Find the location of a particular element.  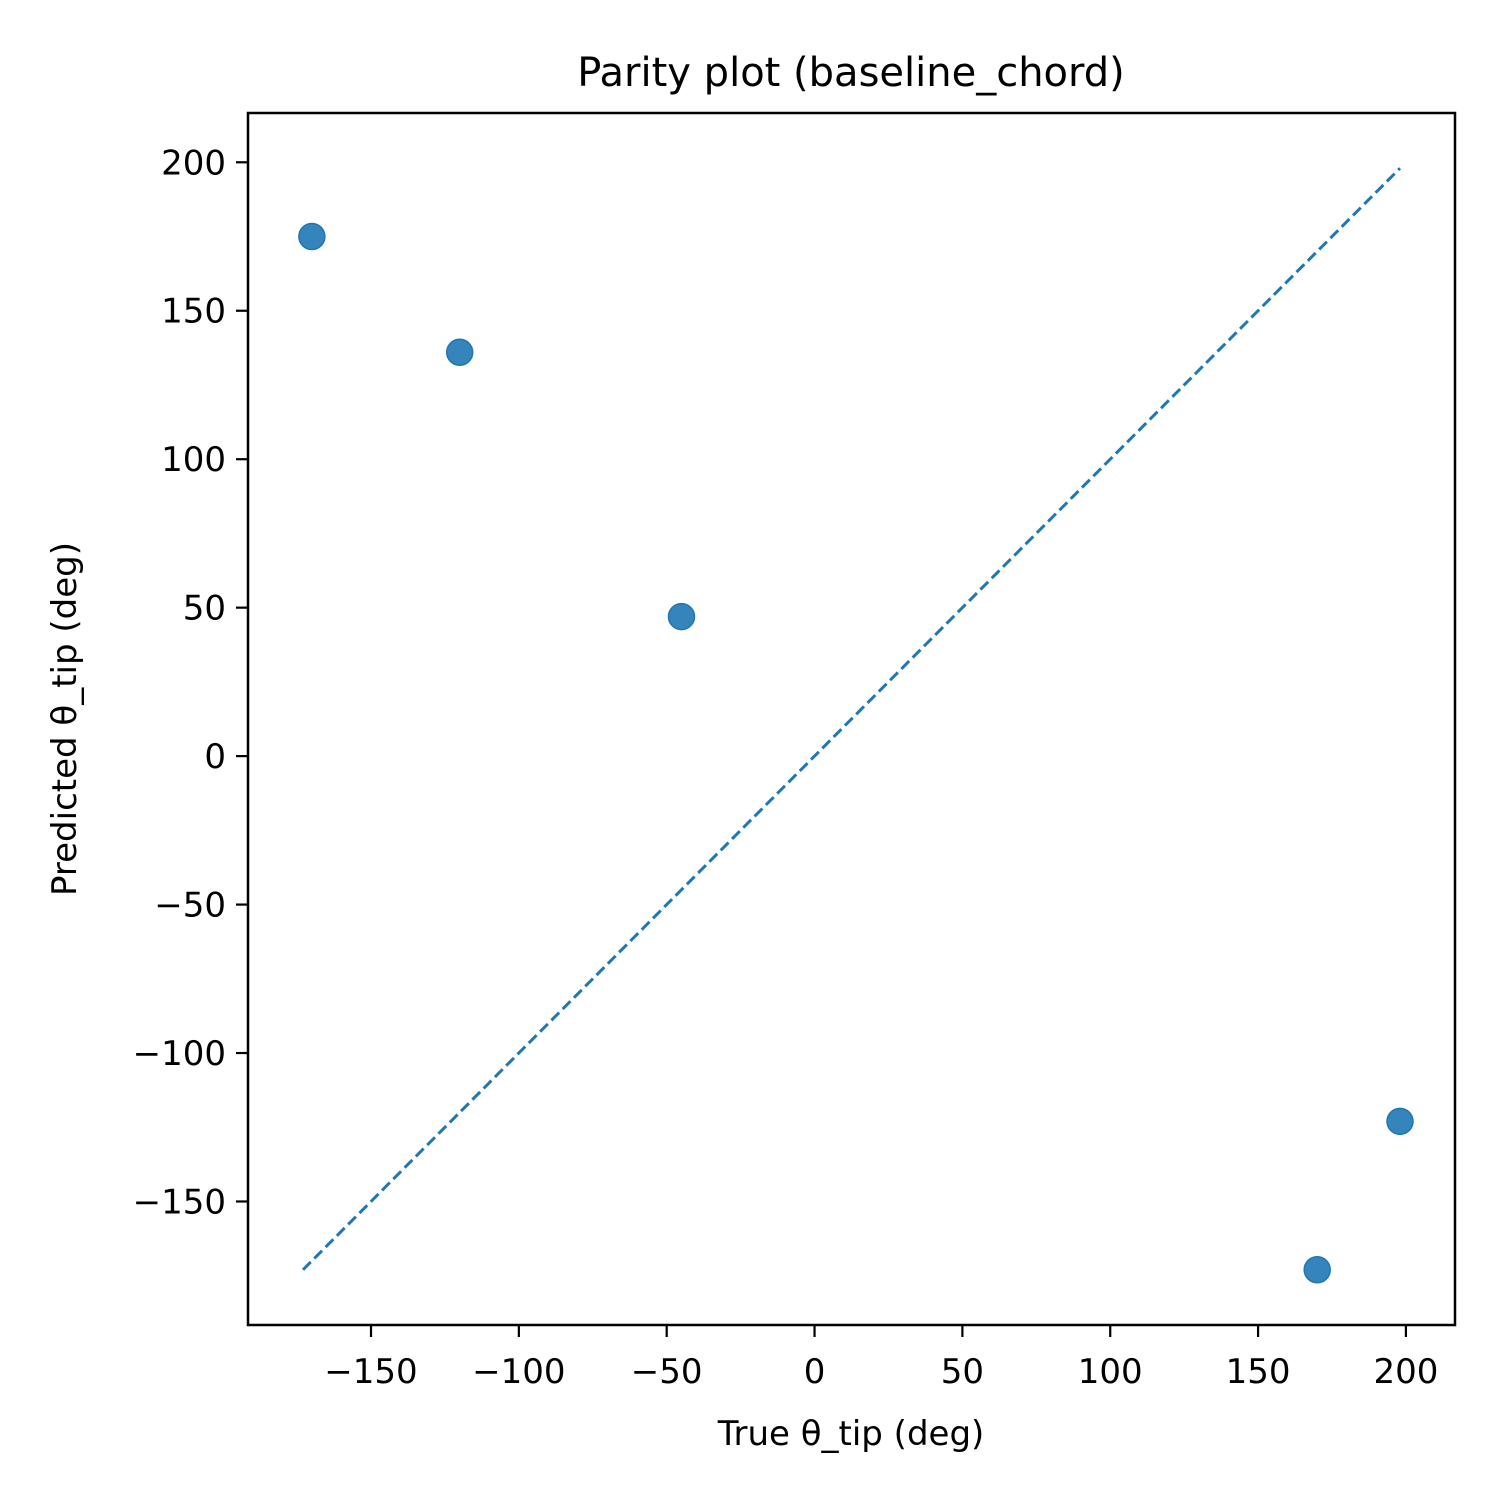

x-tick-label: 100 is located at coordinates (1110, 1372).